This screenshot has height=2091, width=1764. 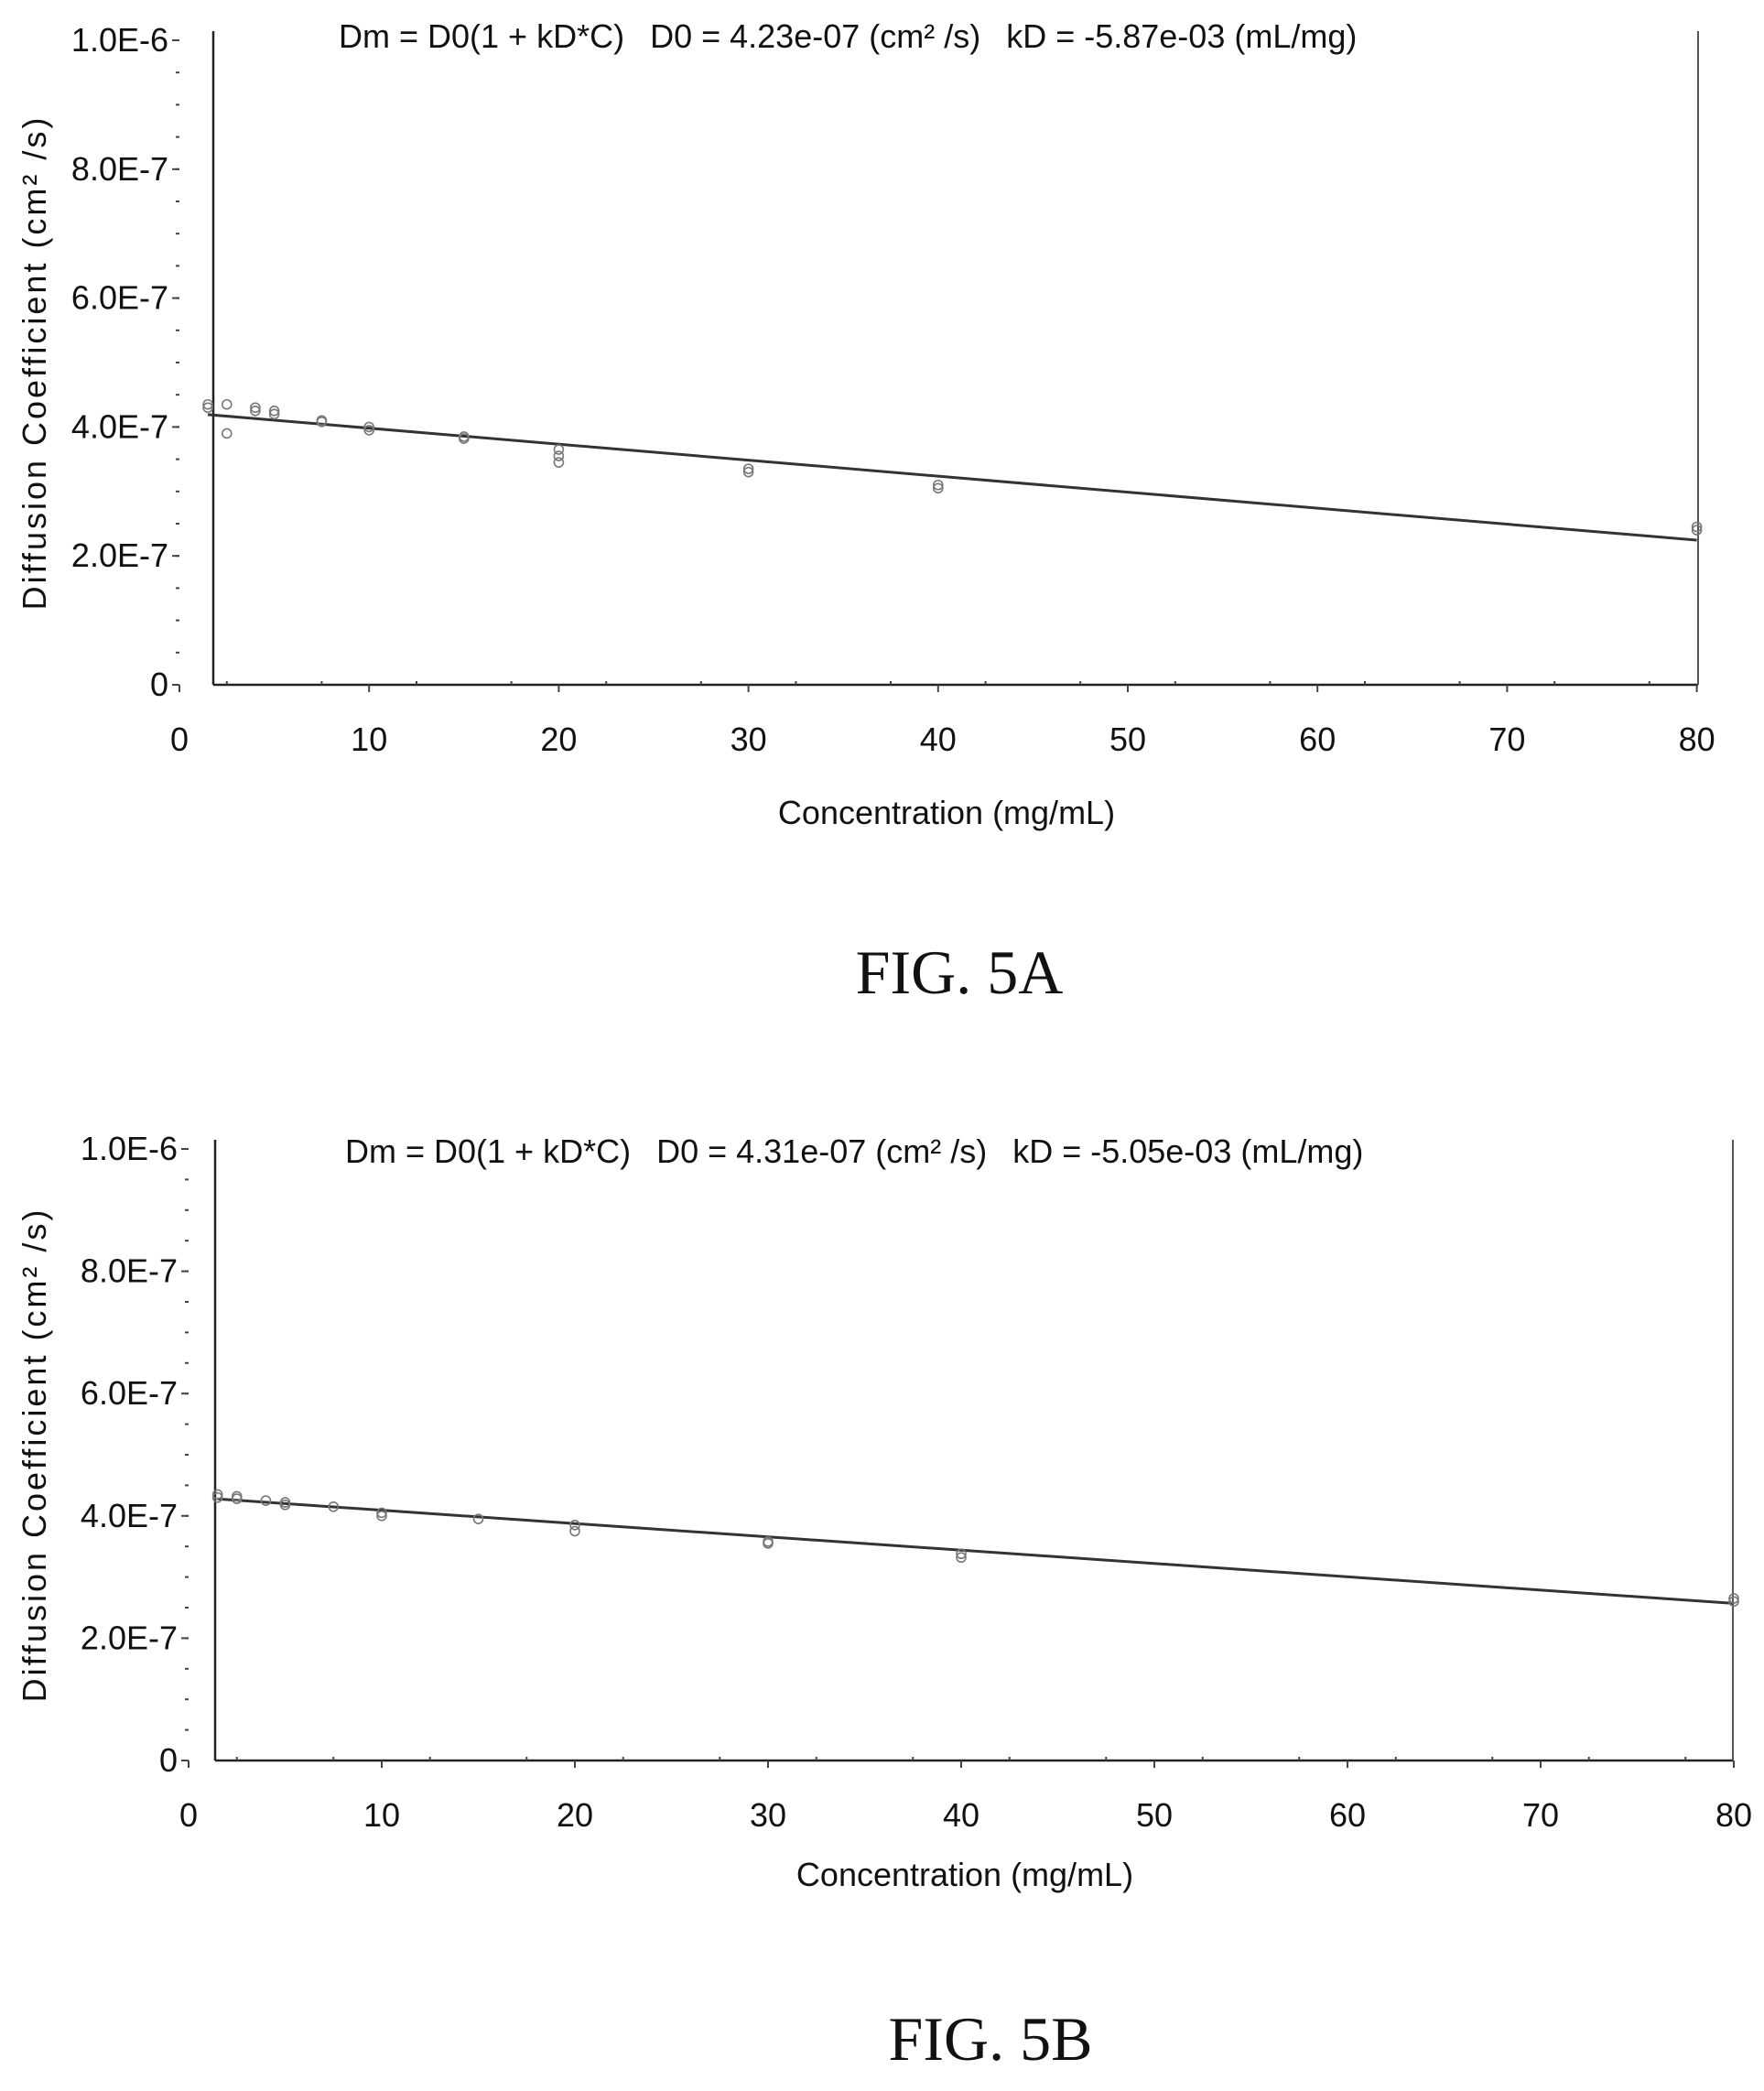 I want to click on figure-caption: FIG. 5A, so click(x=960, y=972).